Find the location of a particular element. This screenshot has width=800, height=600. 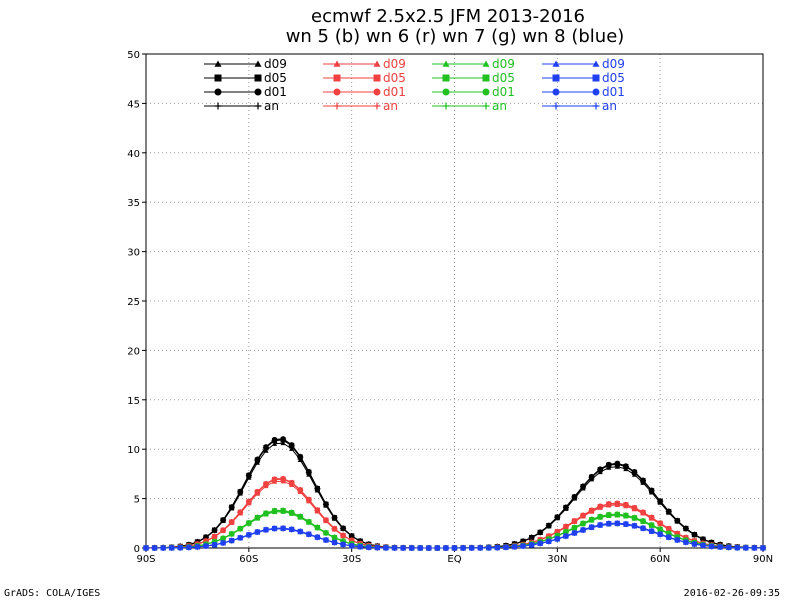

y-tick-label: 35 is located at coordinates (133, 203).